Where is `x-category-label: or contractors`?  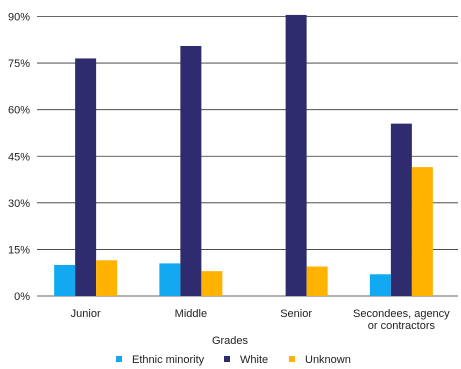
x-category-label: or contractors is located at coordinates (402, 326).